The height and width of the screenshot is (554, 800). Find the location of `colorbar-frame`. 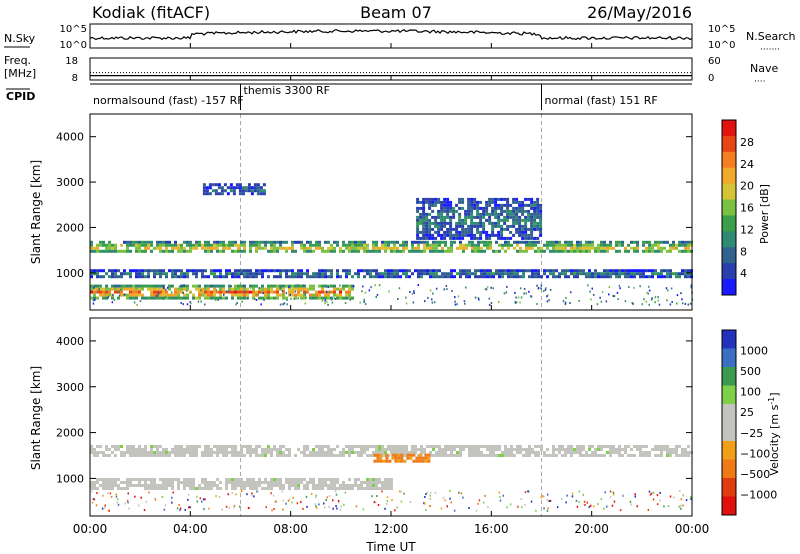

colorbar-frame is located at coordinates (729, 422).